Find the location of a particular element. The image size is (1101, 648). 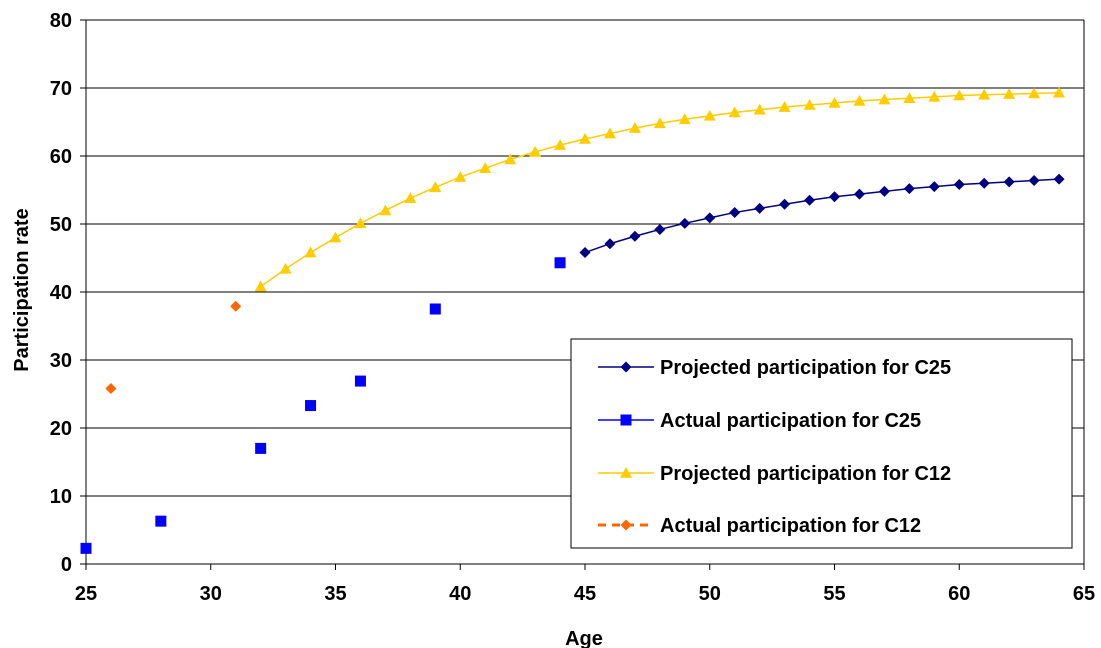

legend-box is located at coordinates (821, 443).